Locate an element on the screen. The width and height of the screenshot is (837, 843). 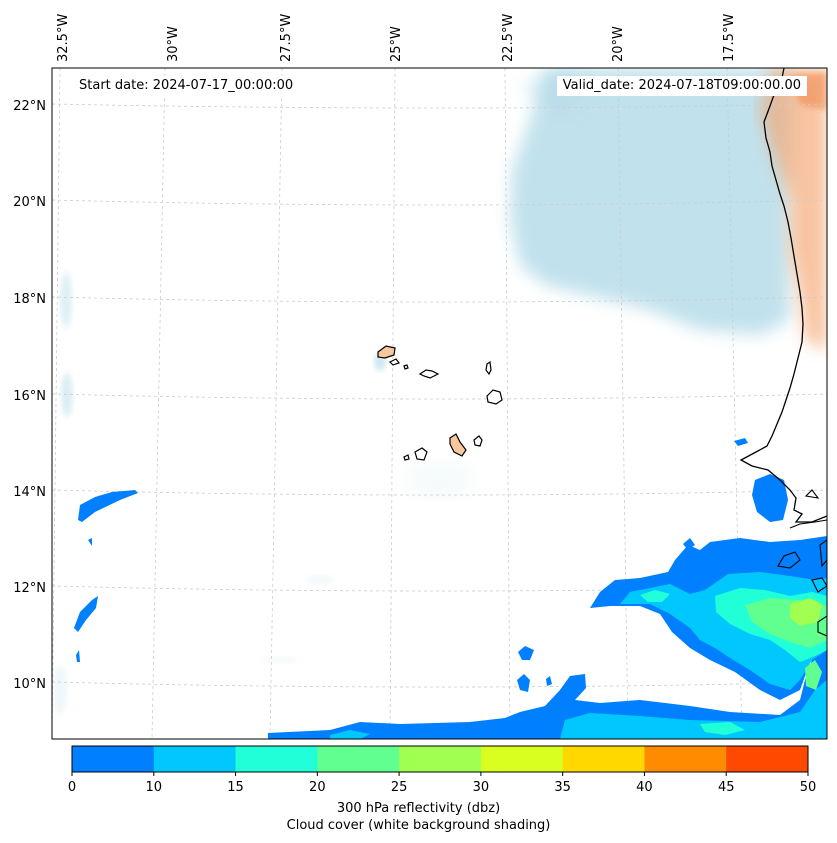
lon-label: 30°W is located at coordinates (173, 44).